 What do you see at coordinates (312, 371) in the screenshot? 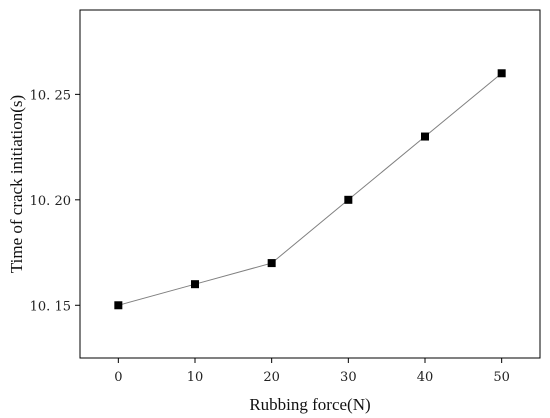
I see `x-axis-ticks: 0 10 20 30 40 50` at bounding box center [312, 371].